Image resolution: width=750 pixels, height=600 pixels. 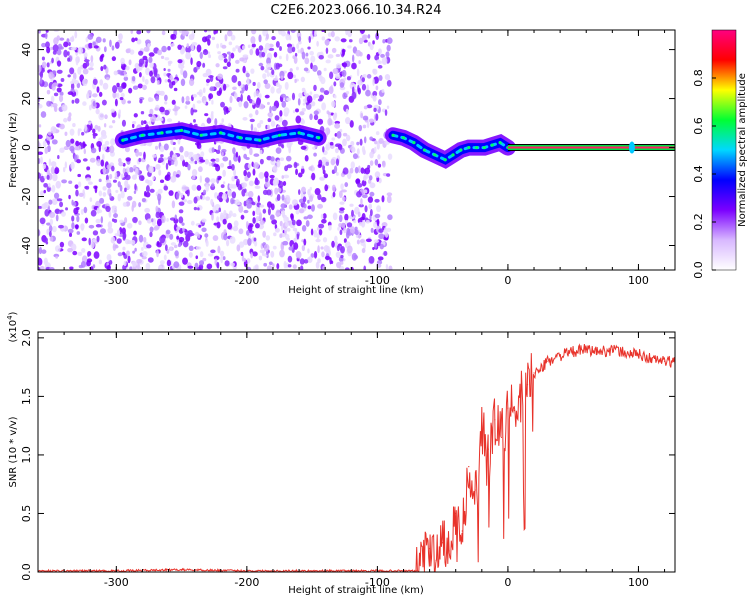 What do you see at coordinates (377, 582) in the screenshot?
I see `x-tick-label: -100` at bounding box center [377, 582].